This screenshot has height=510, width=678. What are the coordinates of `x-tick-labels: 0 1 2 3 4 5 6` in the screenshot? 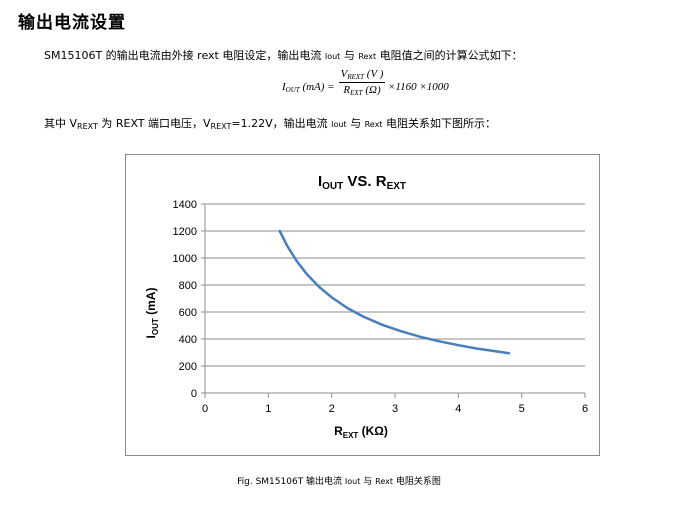 It's located at (395, 409).